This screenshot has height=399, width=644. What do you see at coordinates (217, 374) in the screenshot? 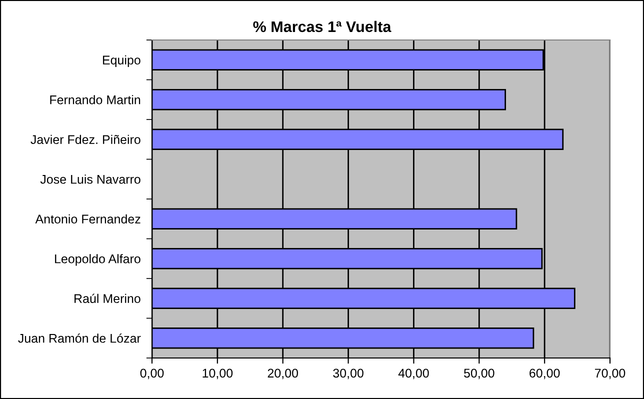
I see `x-tick-label: 10,00` at bounding box center [217, 374].